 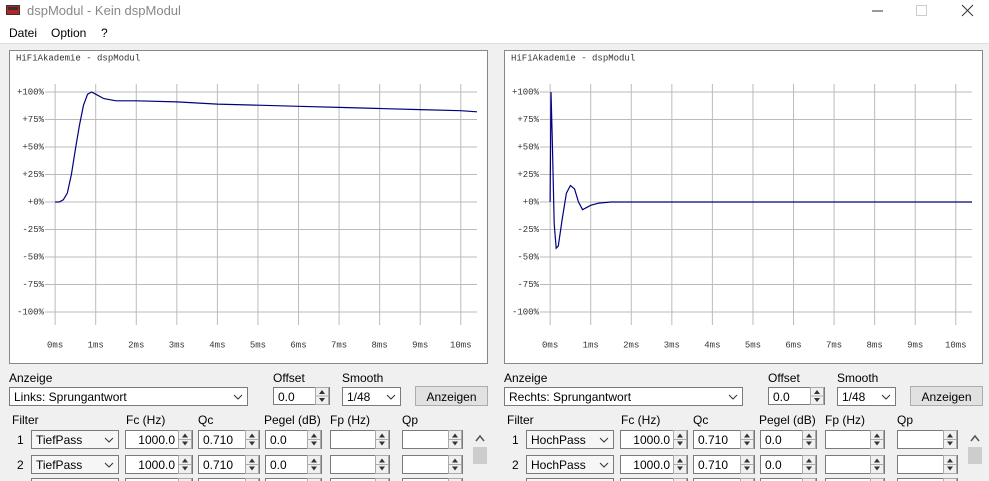 What do you see at coordinates (967, 10) in the screenshot?
I see `close` at bounding box center [967, 10].